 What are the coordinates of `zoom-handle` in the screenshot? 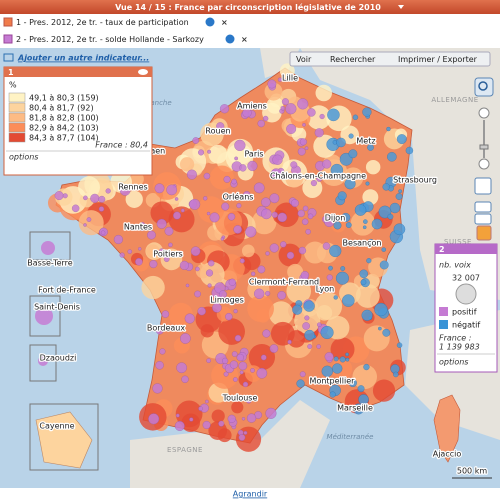 It's located at (484, 147).